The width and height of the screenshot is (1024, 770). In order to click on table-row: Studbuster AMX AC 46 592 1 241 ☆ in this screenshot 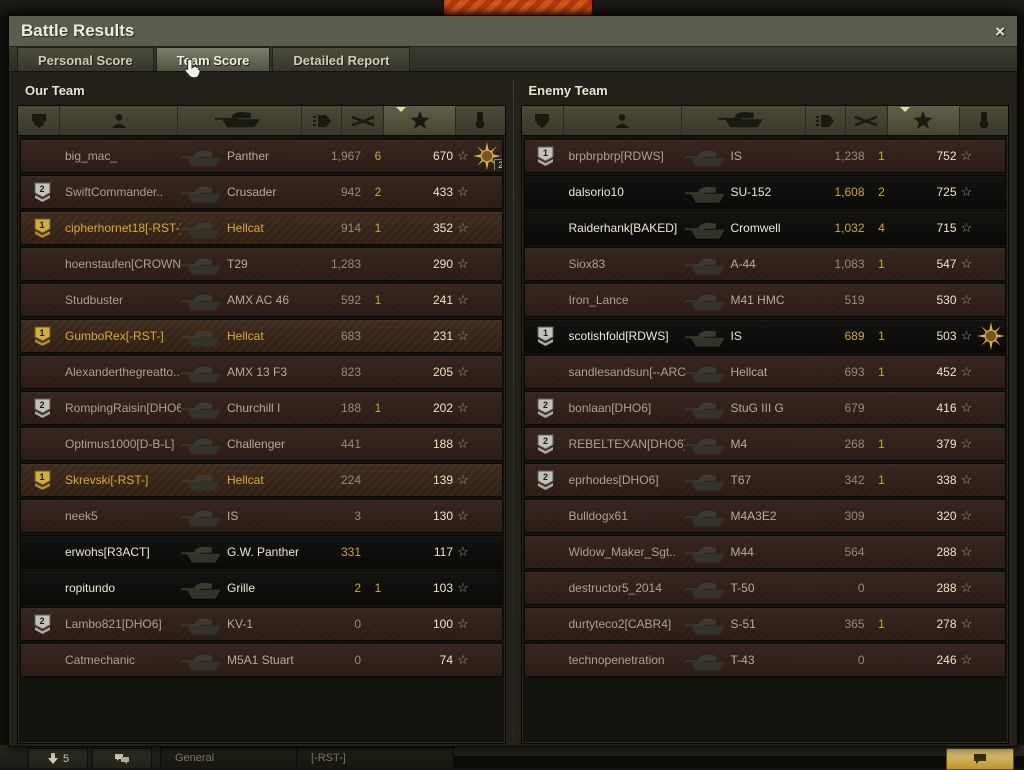, I will do `click(261, 300)`.